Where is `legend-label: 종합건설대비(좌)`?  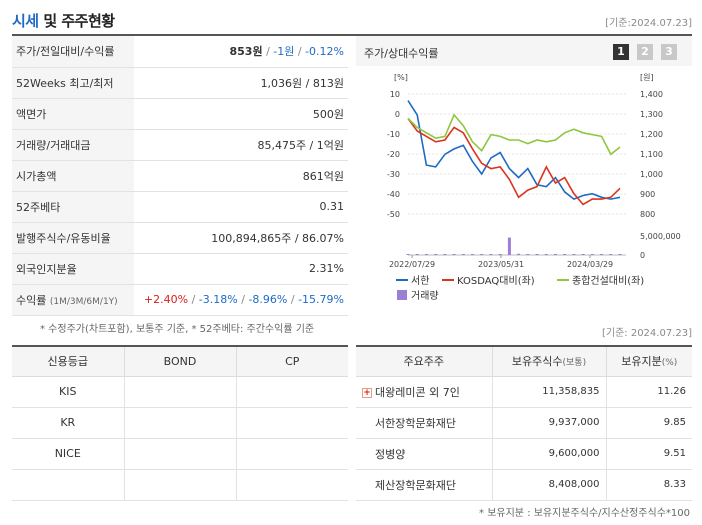
legend-label: 종합건설대비(좌) is located at coordinates (608, 281).